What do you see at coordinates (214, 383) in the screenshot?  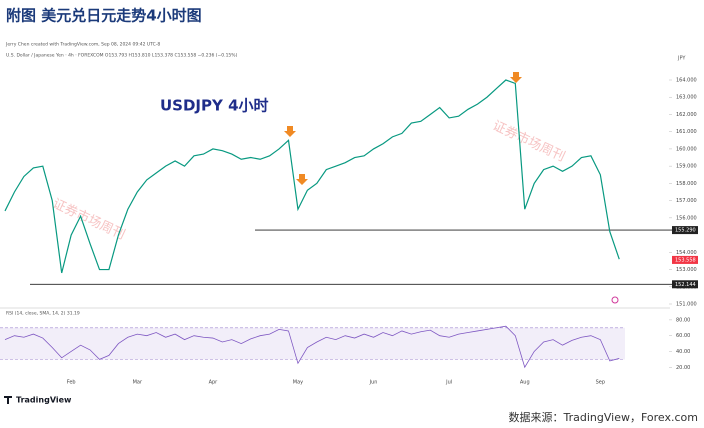 I see `x-tick-label: Apr` at bounding box center [214, 383].